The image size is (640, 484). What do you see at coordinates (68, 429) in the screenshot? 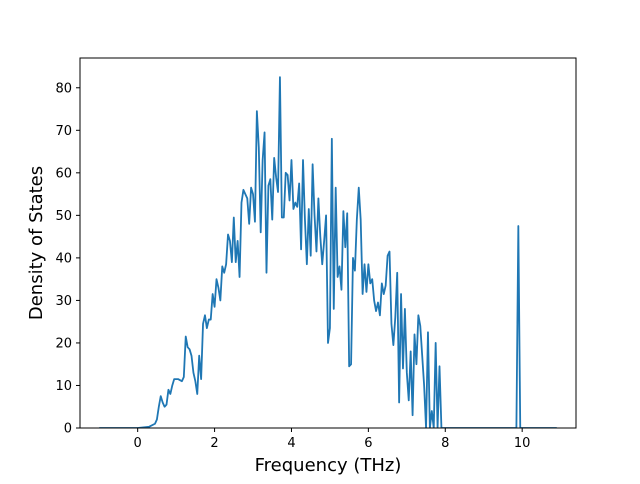
I see `y-tick-label: 0` at bounding box center [68, 429].